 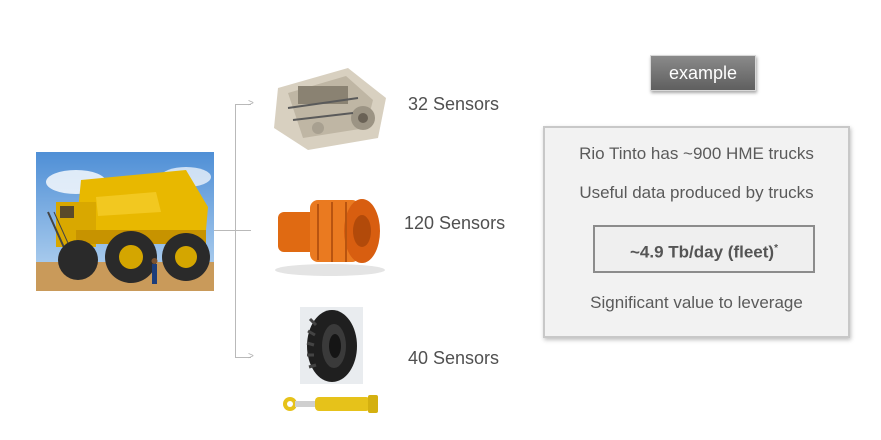 What do you see at coordinates (224, 230) in the screenshot?
I see `connector-main` at bounding box center [224, 230].